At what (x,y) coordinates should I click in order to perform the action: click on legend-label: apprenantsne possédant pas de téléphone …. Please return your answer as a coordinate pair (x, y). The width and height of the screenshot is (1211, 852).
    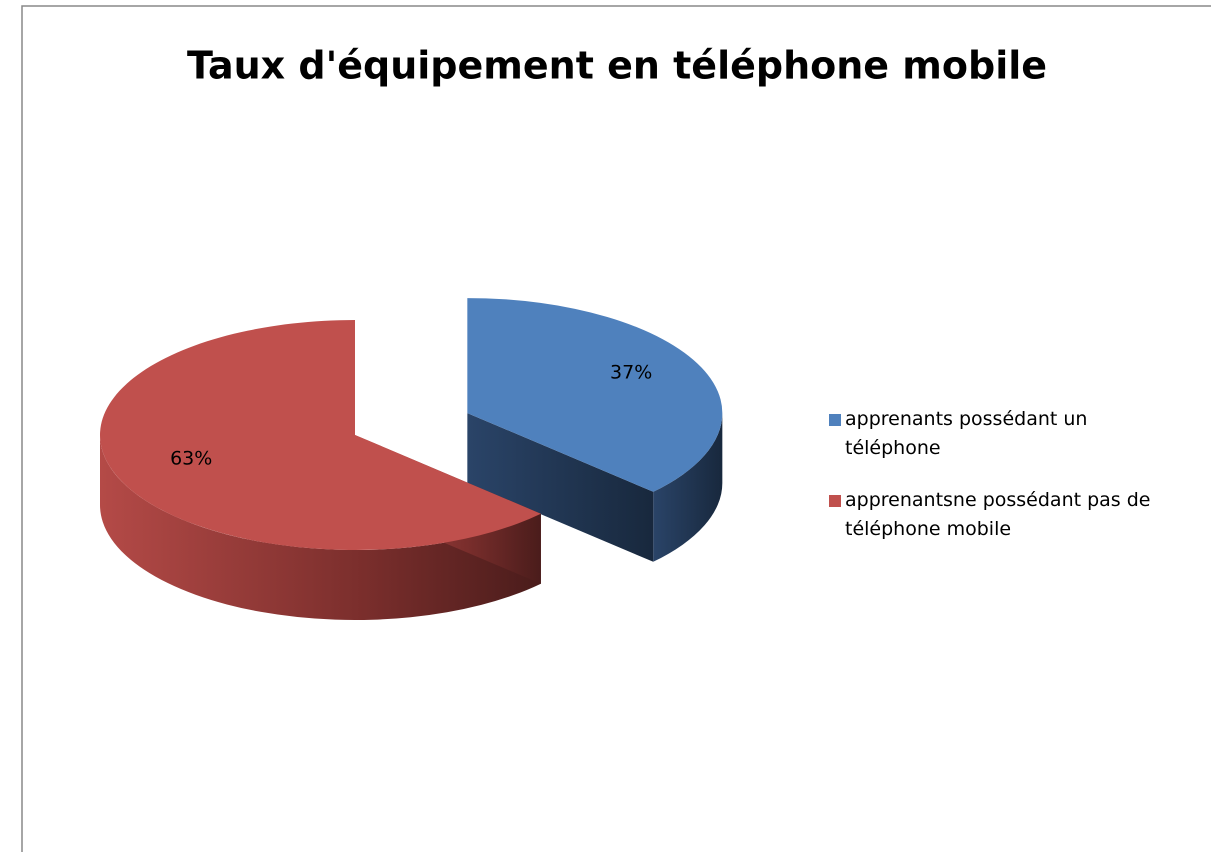
    Looking at the image, I should click on (998, 514).